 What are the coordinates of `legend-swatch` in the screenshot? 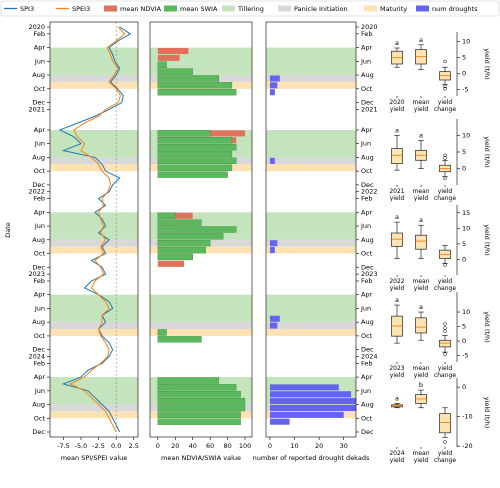 It's located at (170, 8).